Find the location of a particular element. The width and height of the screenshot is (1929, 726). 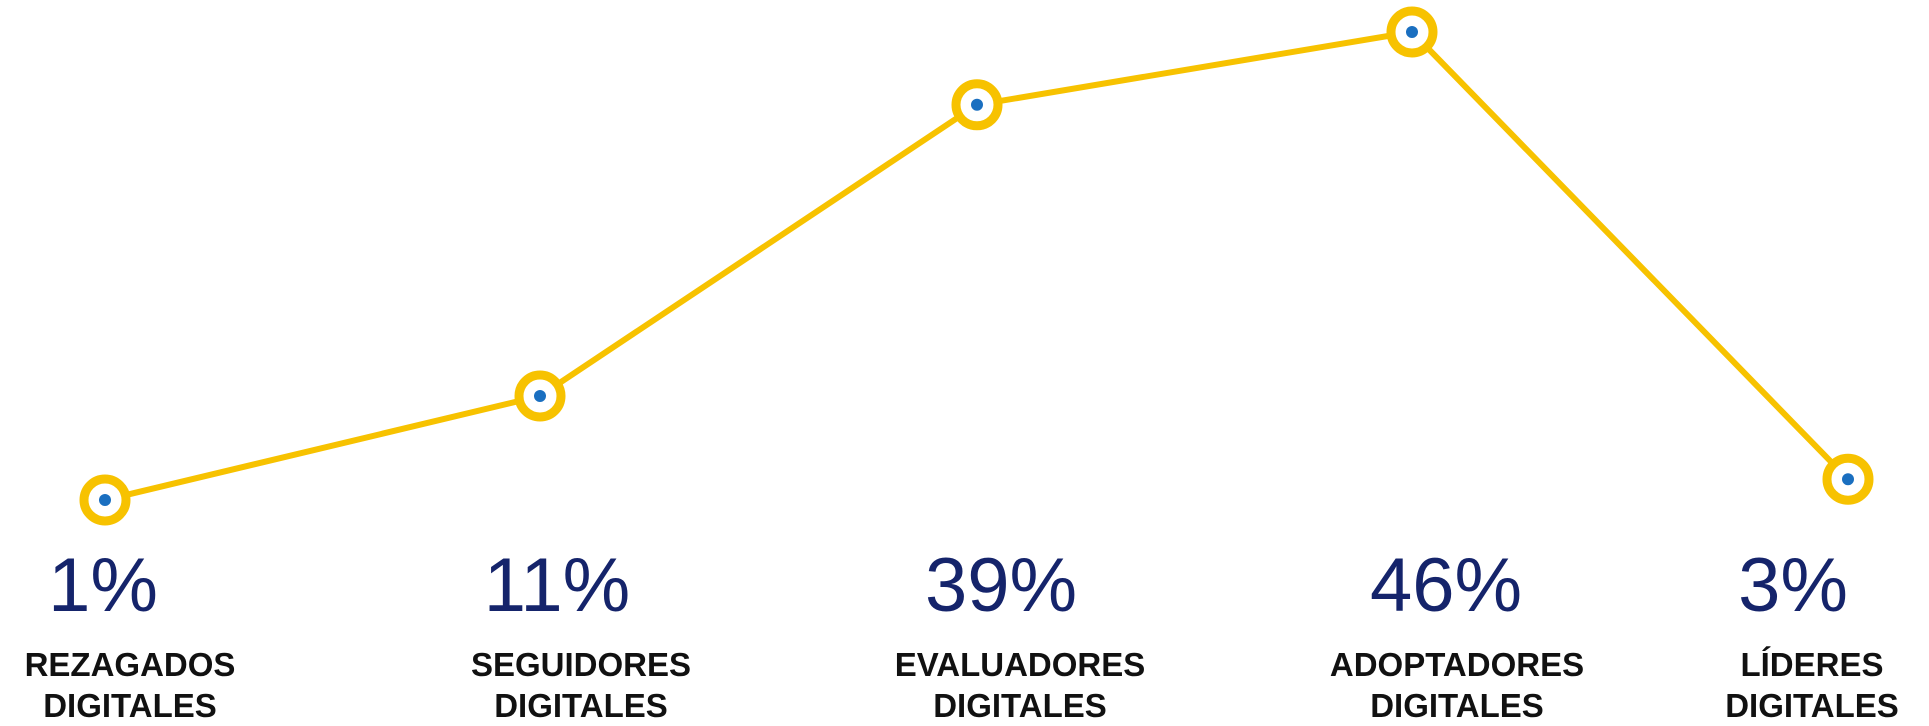

value-label: 39% is located at coordinates (1001, 585).